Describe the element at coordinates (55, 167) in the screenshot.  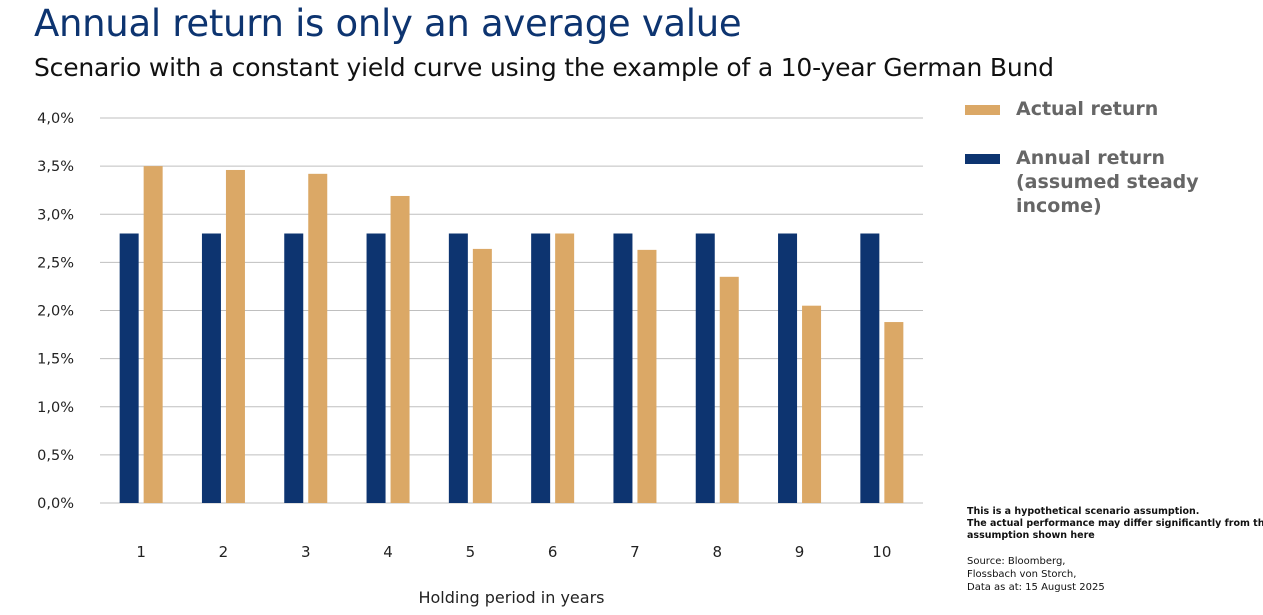
I see `y-tick-label: 3,5%` at that location.